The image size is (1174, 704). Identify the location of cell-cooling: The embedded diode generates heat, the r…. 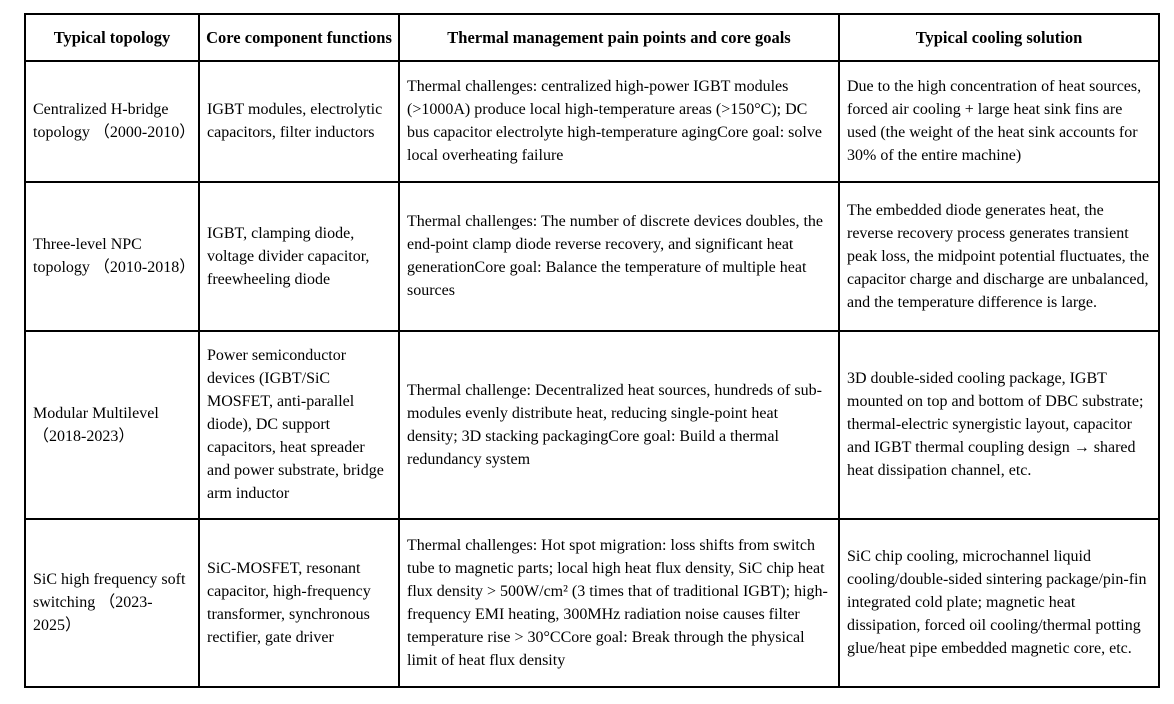
(999, 256).